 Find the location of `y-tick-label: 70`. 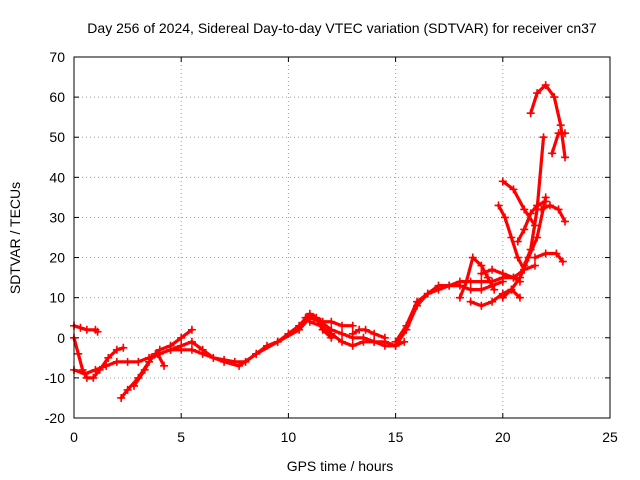

y-tick-label: 70 is located at coordinates (57, 57).